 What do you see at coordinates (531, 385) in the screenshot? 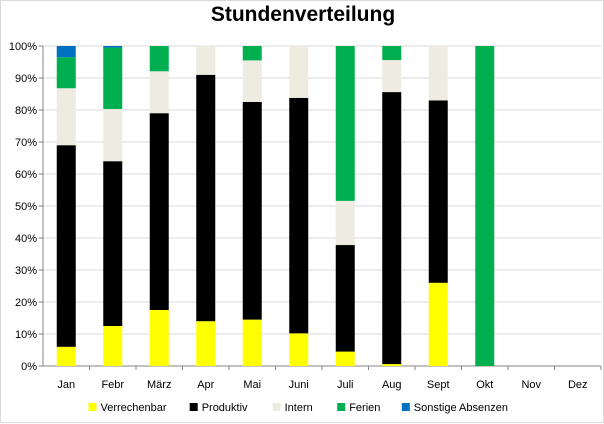
I see `x-tick-label: Nov` at bounding box center [531, 385].